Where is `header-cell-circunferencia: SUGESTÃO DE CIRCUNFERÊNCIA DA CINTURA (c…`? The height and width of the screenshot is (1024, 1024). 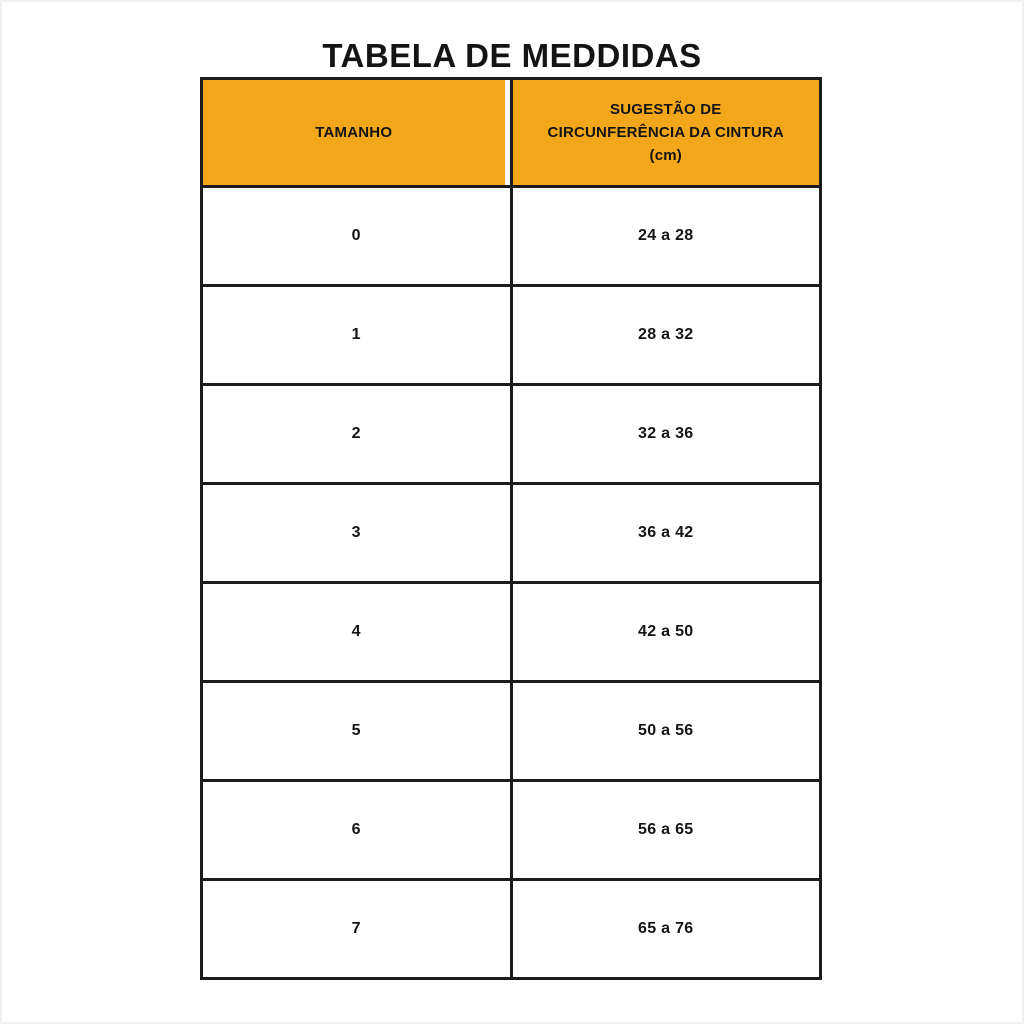
header-cell-circunferencia: SUGESTÃO DE CIRCUNFERÊNCIA DA CINTURA (c… is located at coordinates (665, 132).